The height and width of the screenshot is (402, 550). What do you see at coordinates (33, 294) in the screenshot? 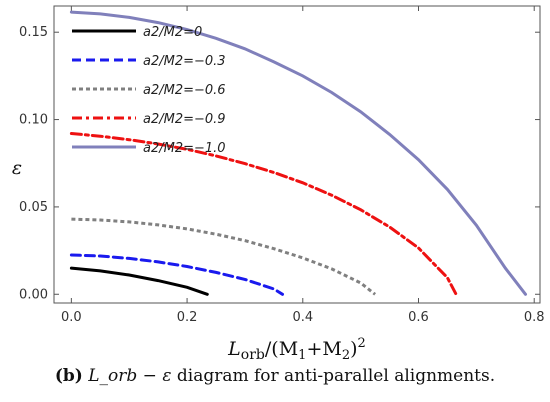
I see `y-tick-label: 0.00` at bounding box center [33, 294].